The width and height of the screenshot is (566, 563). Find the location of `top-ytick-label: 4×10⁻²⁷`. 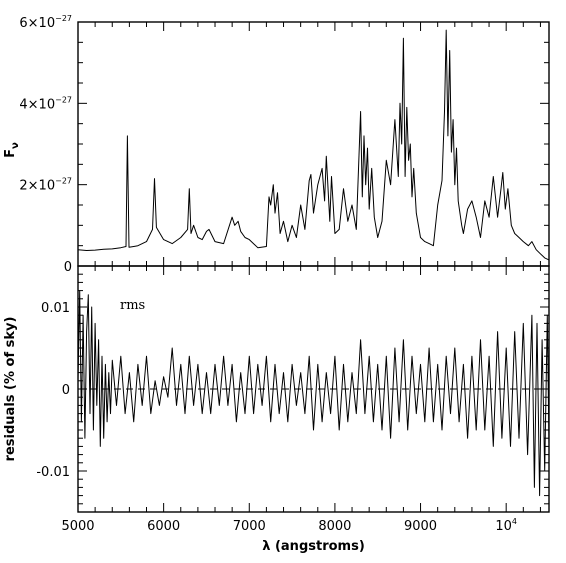

top-ytick-label: 4×10⁻²⁷ is located at coordinates (45, 103).